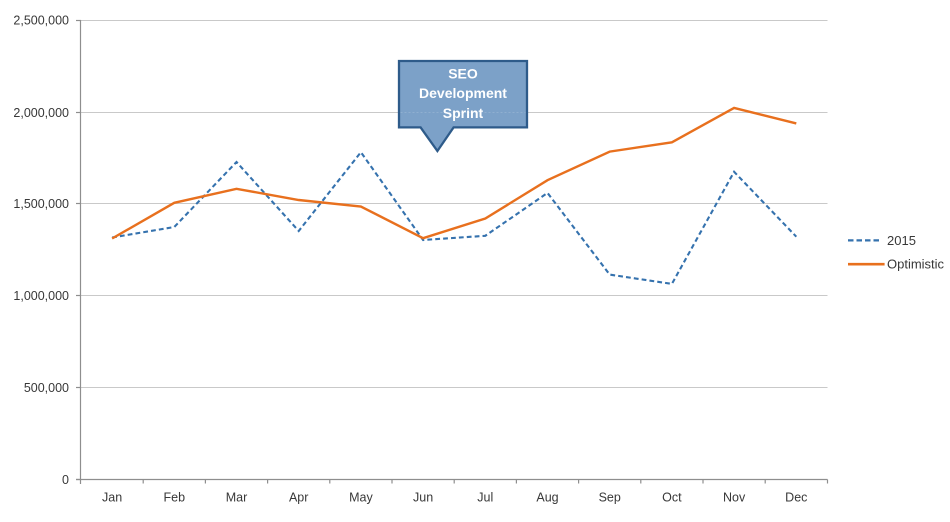 The image size is (950, 522). I want to click on svg-text: 2015, so click(901, 240).